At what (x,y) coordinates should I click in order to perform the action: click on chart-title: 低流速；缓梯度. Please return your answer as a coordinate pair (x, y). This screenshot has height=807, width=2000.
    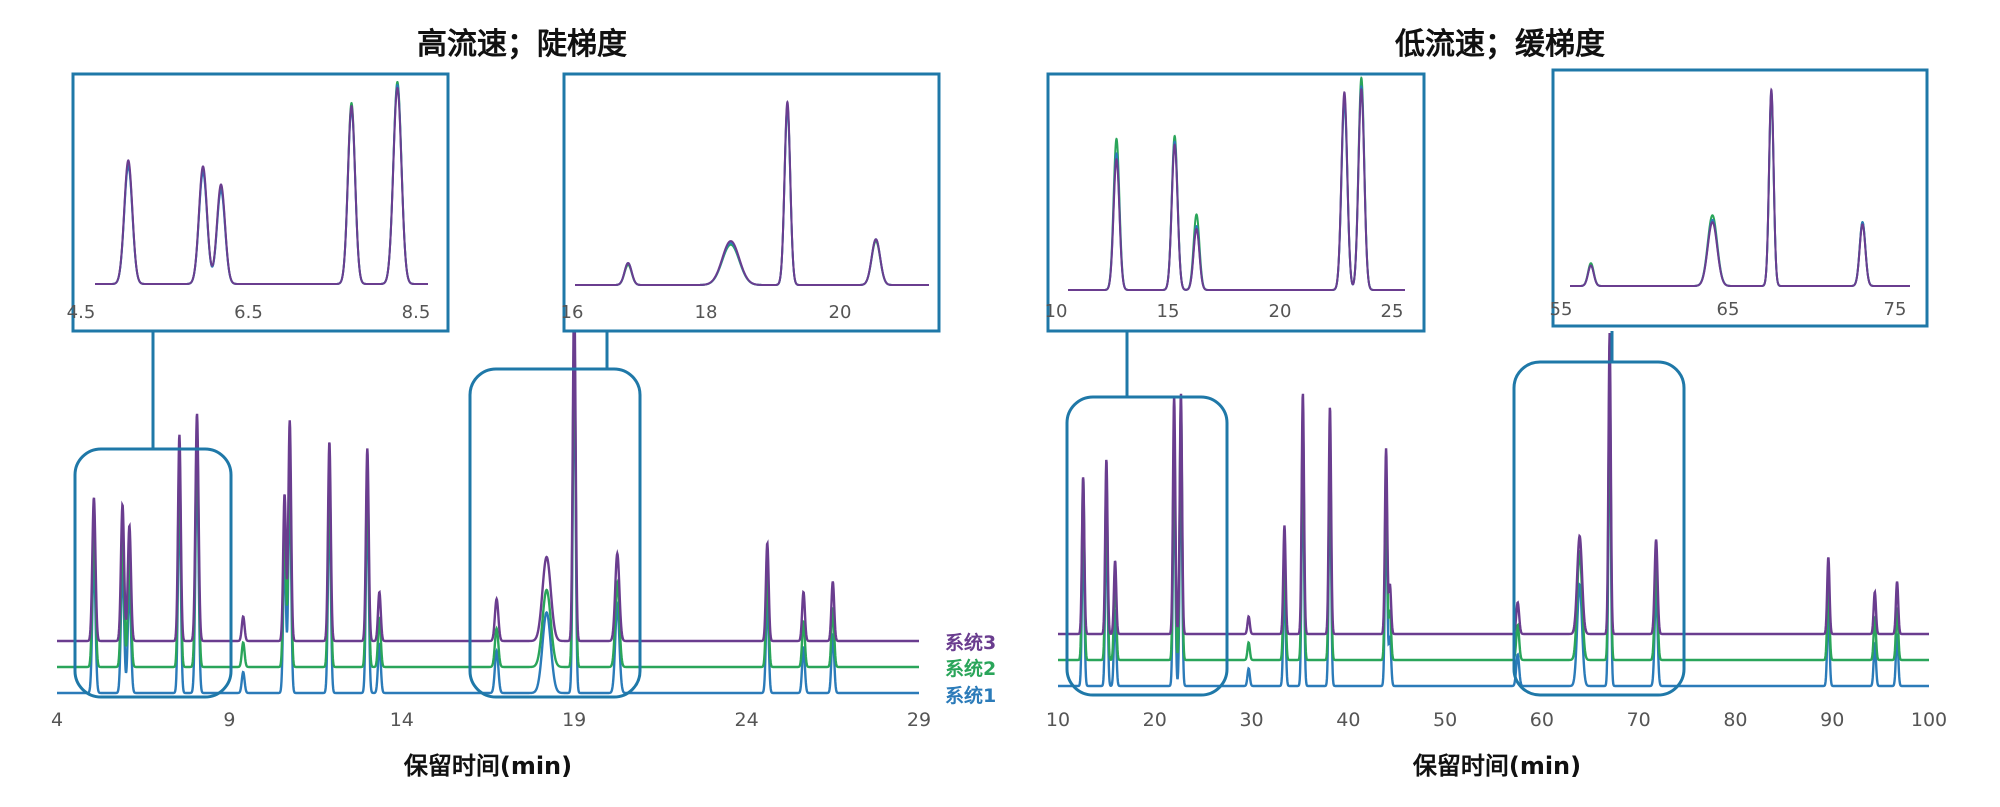
    Looking at the image, I should click on (1499, 44).